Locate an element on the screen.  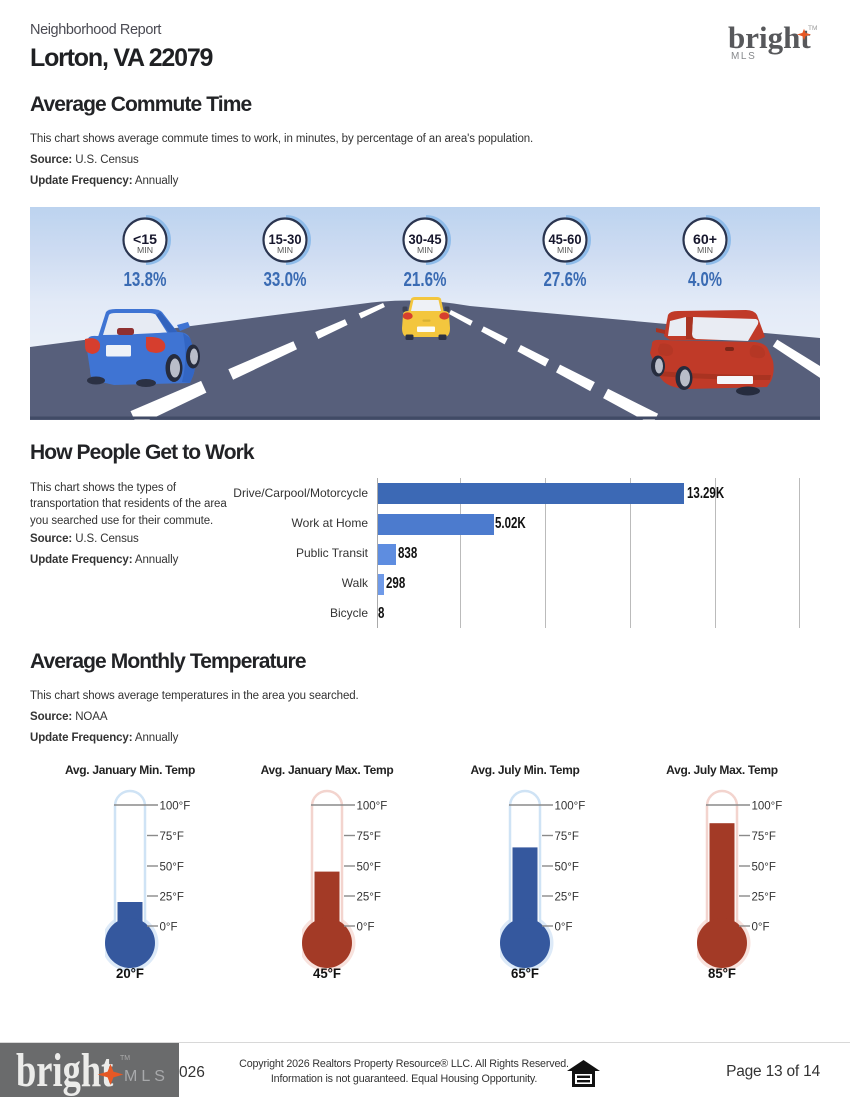
svg-text: 33.0% is located at coordinates (285, 280).